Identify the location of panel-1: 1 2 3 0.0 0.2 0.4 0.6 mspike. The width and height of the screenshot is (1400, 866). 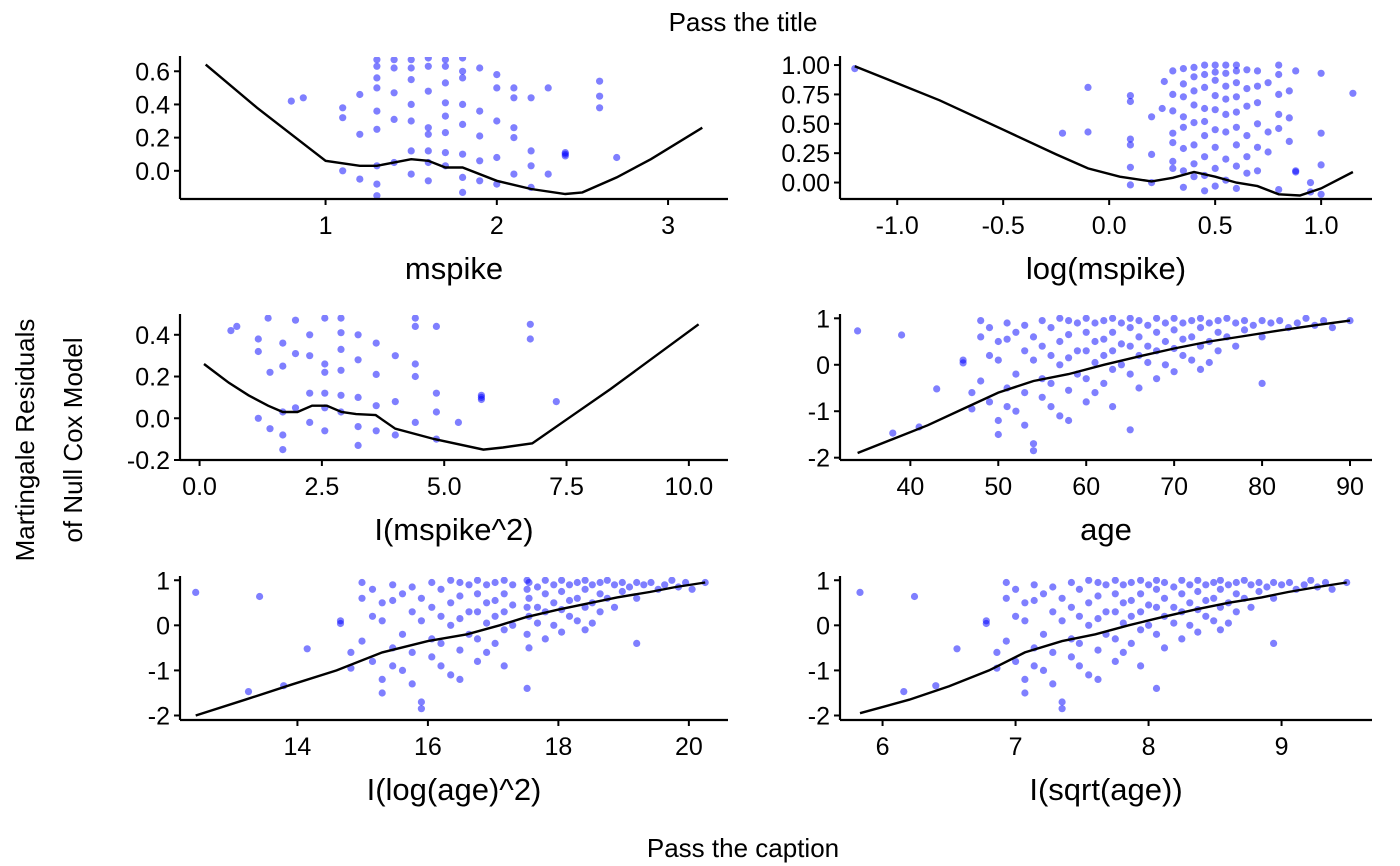
(431, 171).